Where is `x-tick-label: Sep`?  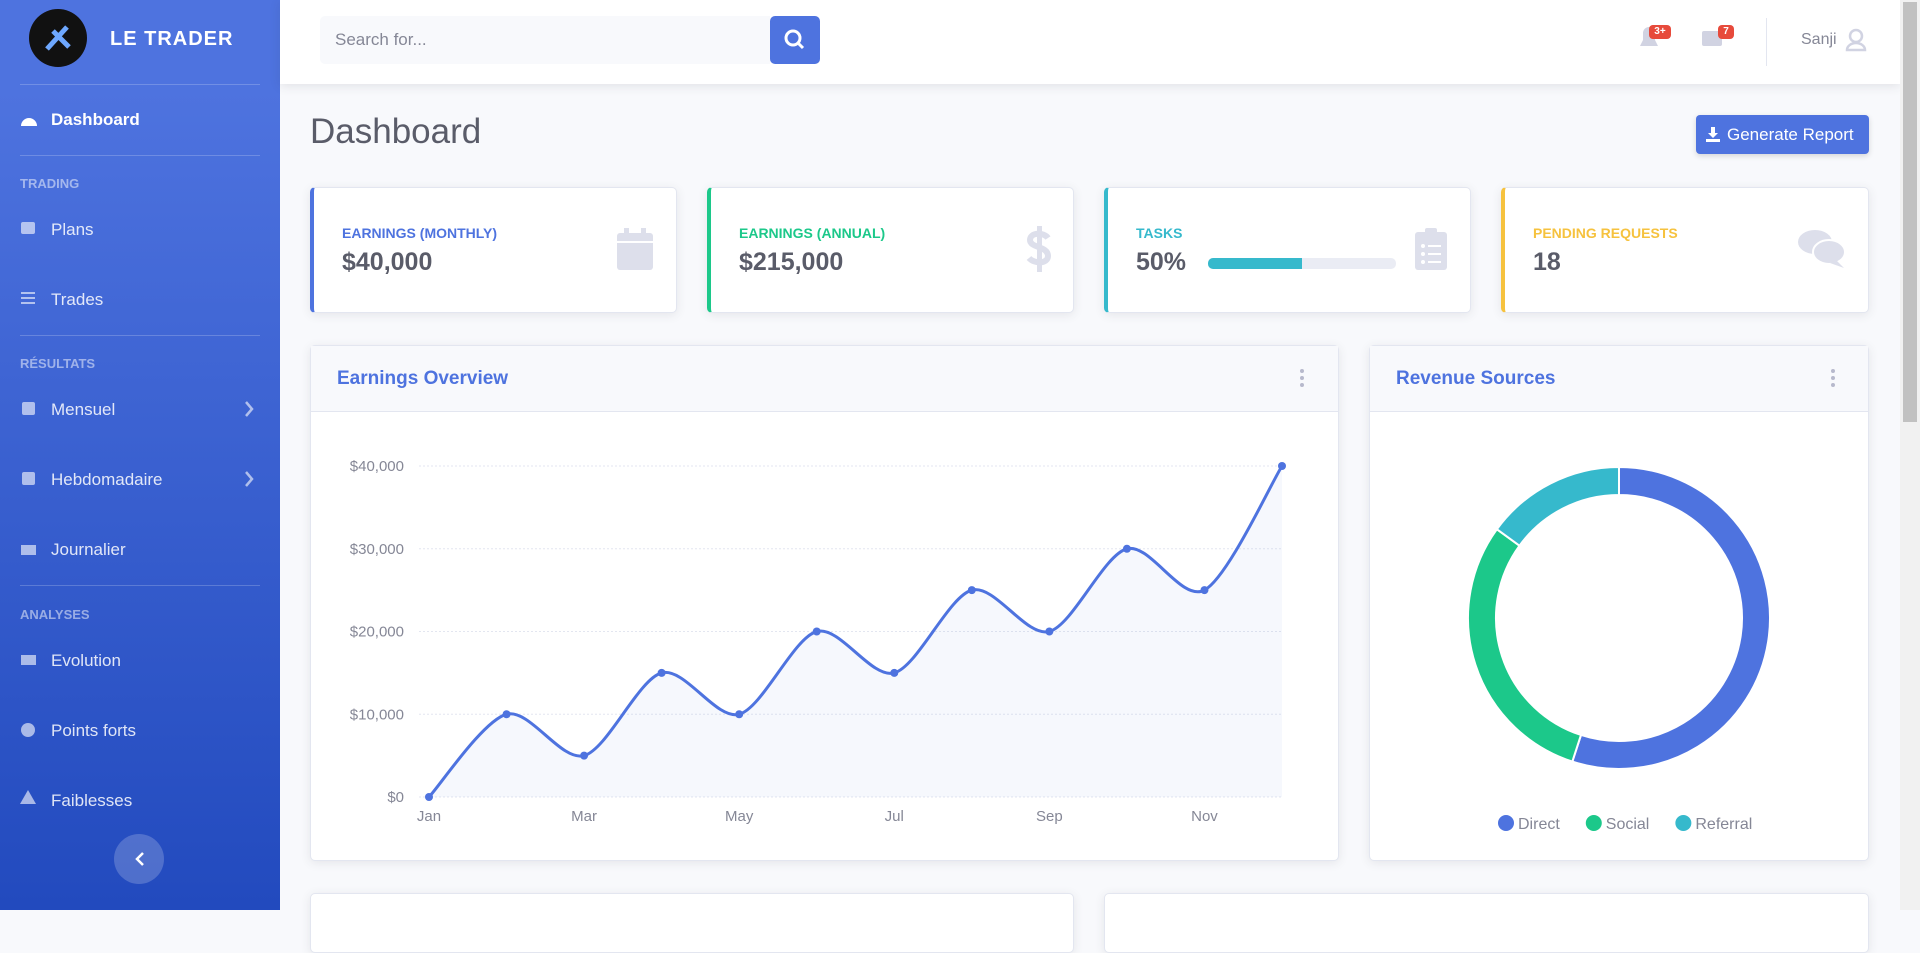 x-tick-label: Sep is located at coordinates (1049, 816).